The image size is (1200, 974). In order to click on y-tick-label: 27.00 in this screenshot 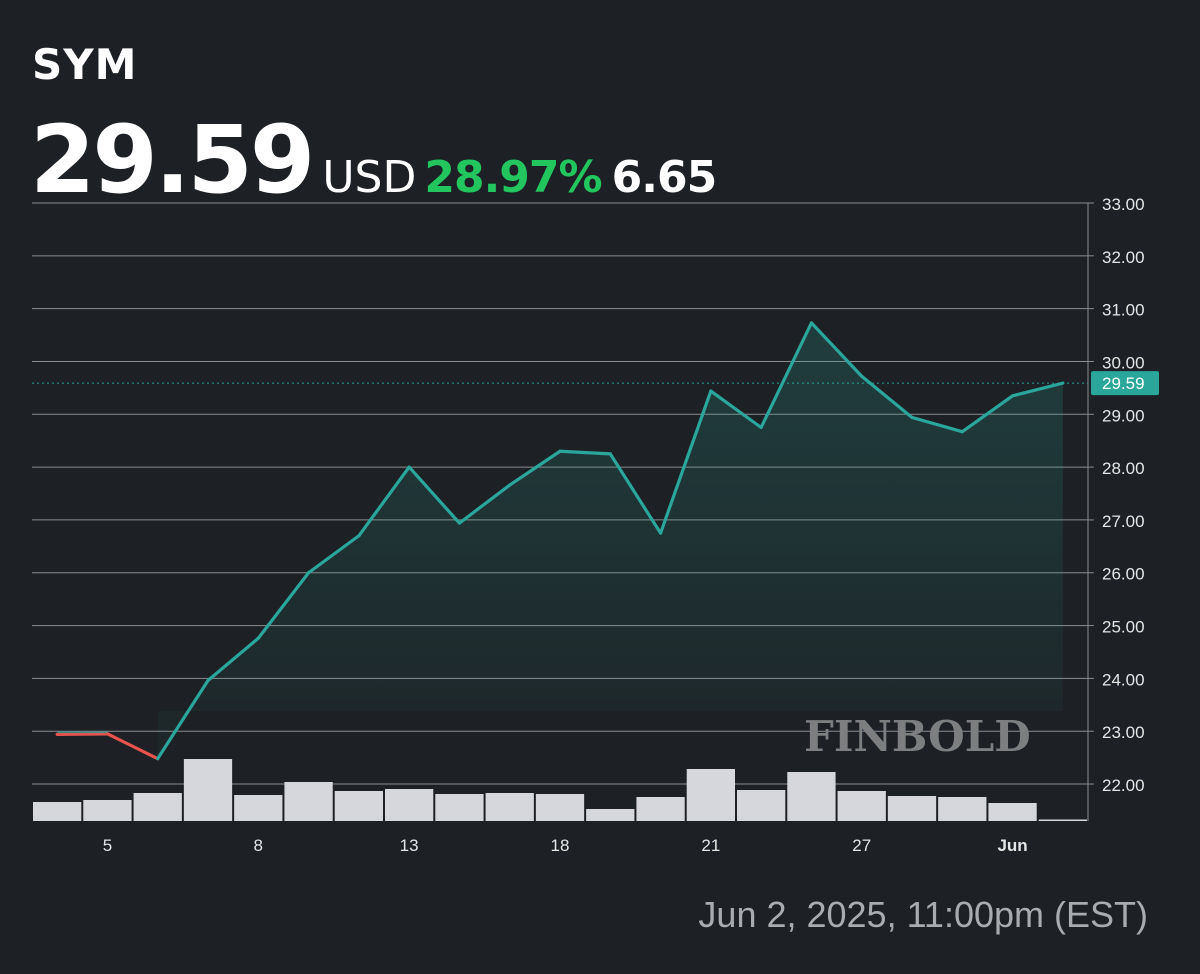, I will do `click(1123, 521)`.